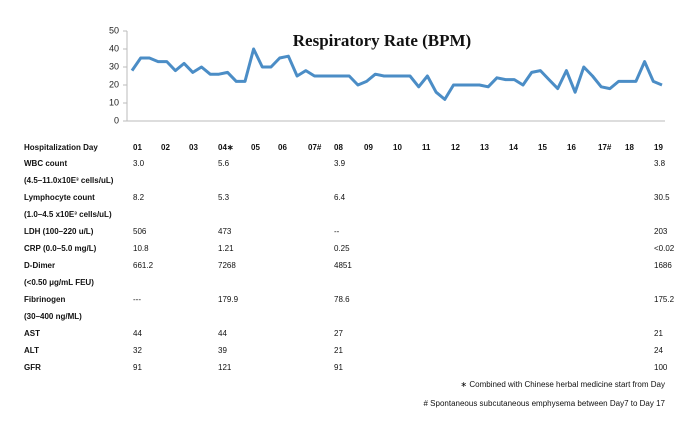 This screenshot has width=700, height=429. I want to click on day-header: 13, so click(484, 147).